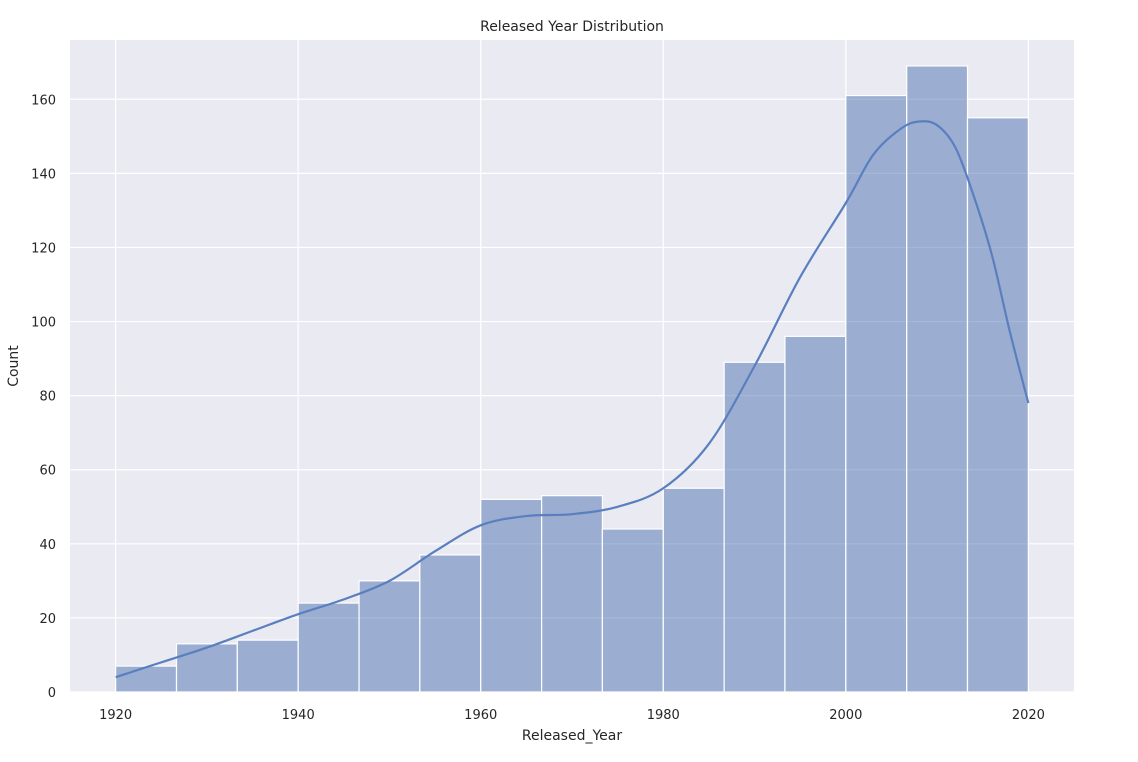 The width and height of the screenshot is (1138, 762). Describe the element at coordinates (52, 693) in the screenshot. I see `y-tick-label: 0` at that location.